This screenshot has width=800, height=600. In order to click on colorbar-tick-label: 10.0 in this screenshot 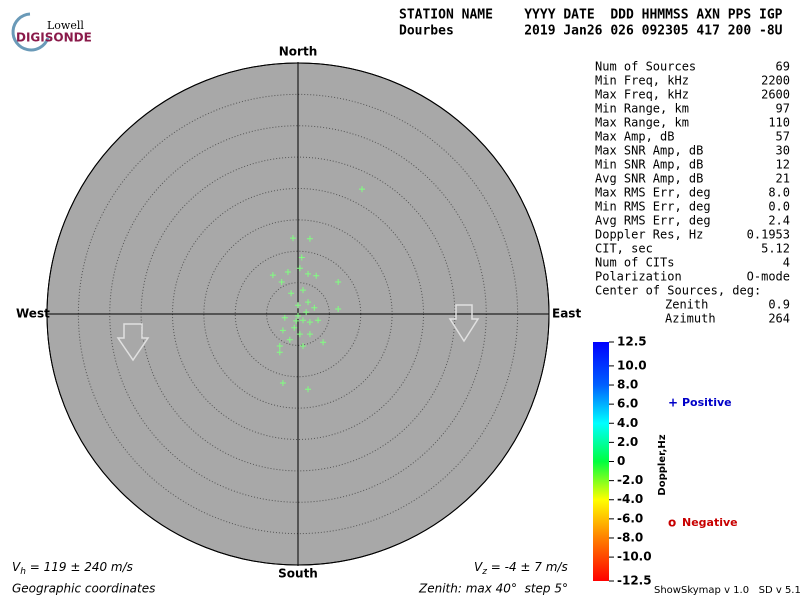, I will do `click(632, 365)`.